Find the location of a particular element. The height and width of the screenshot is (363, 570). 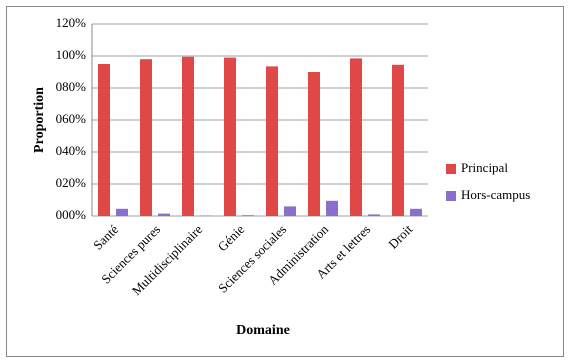

y-axis-title: Proportion is located at coordinates (39, 120).